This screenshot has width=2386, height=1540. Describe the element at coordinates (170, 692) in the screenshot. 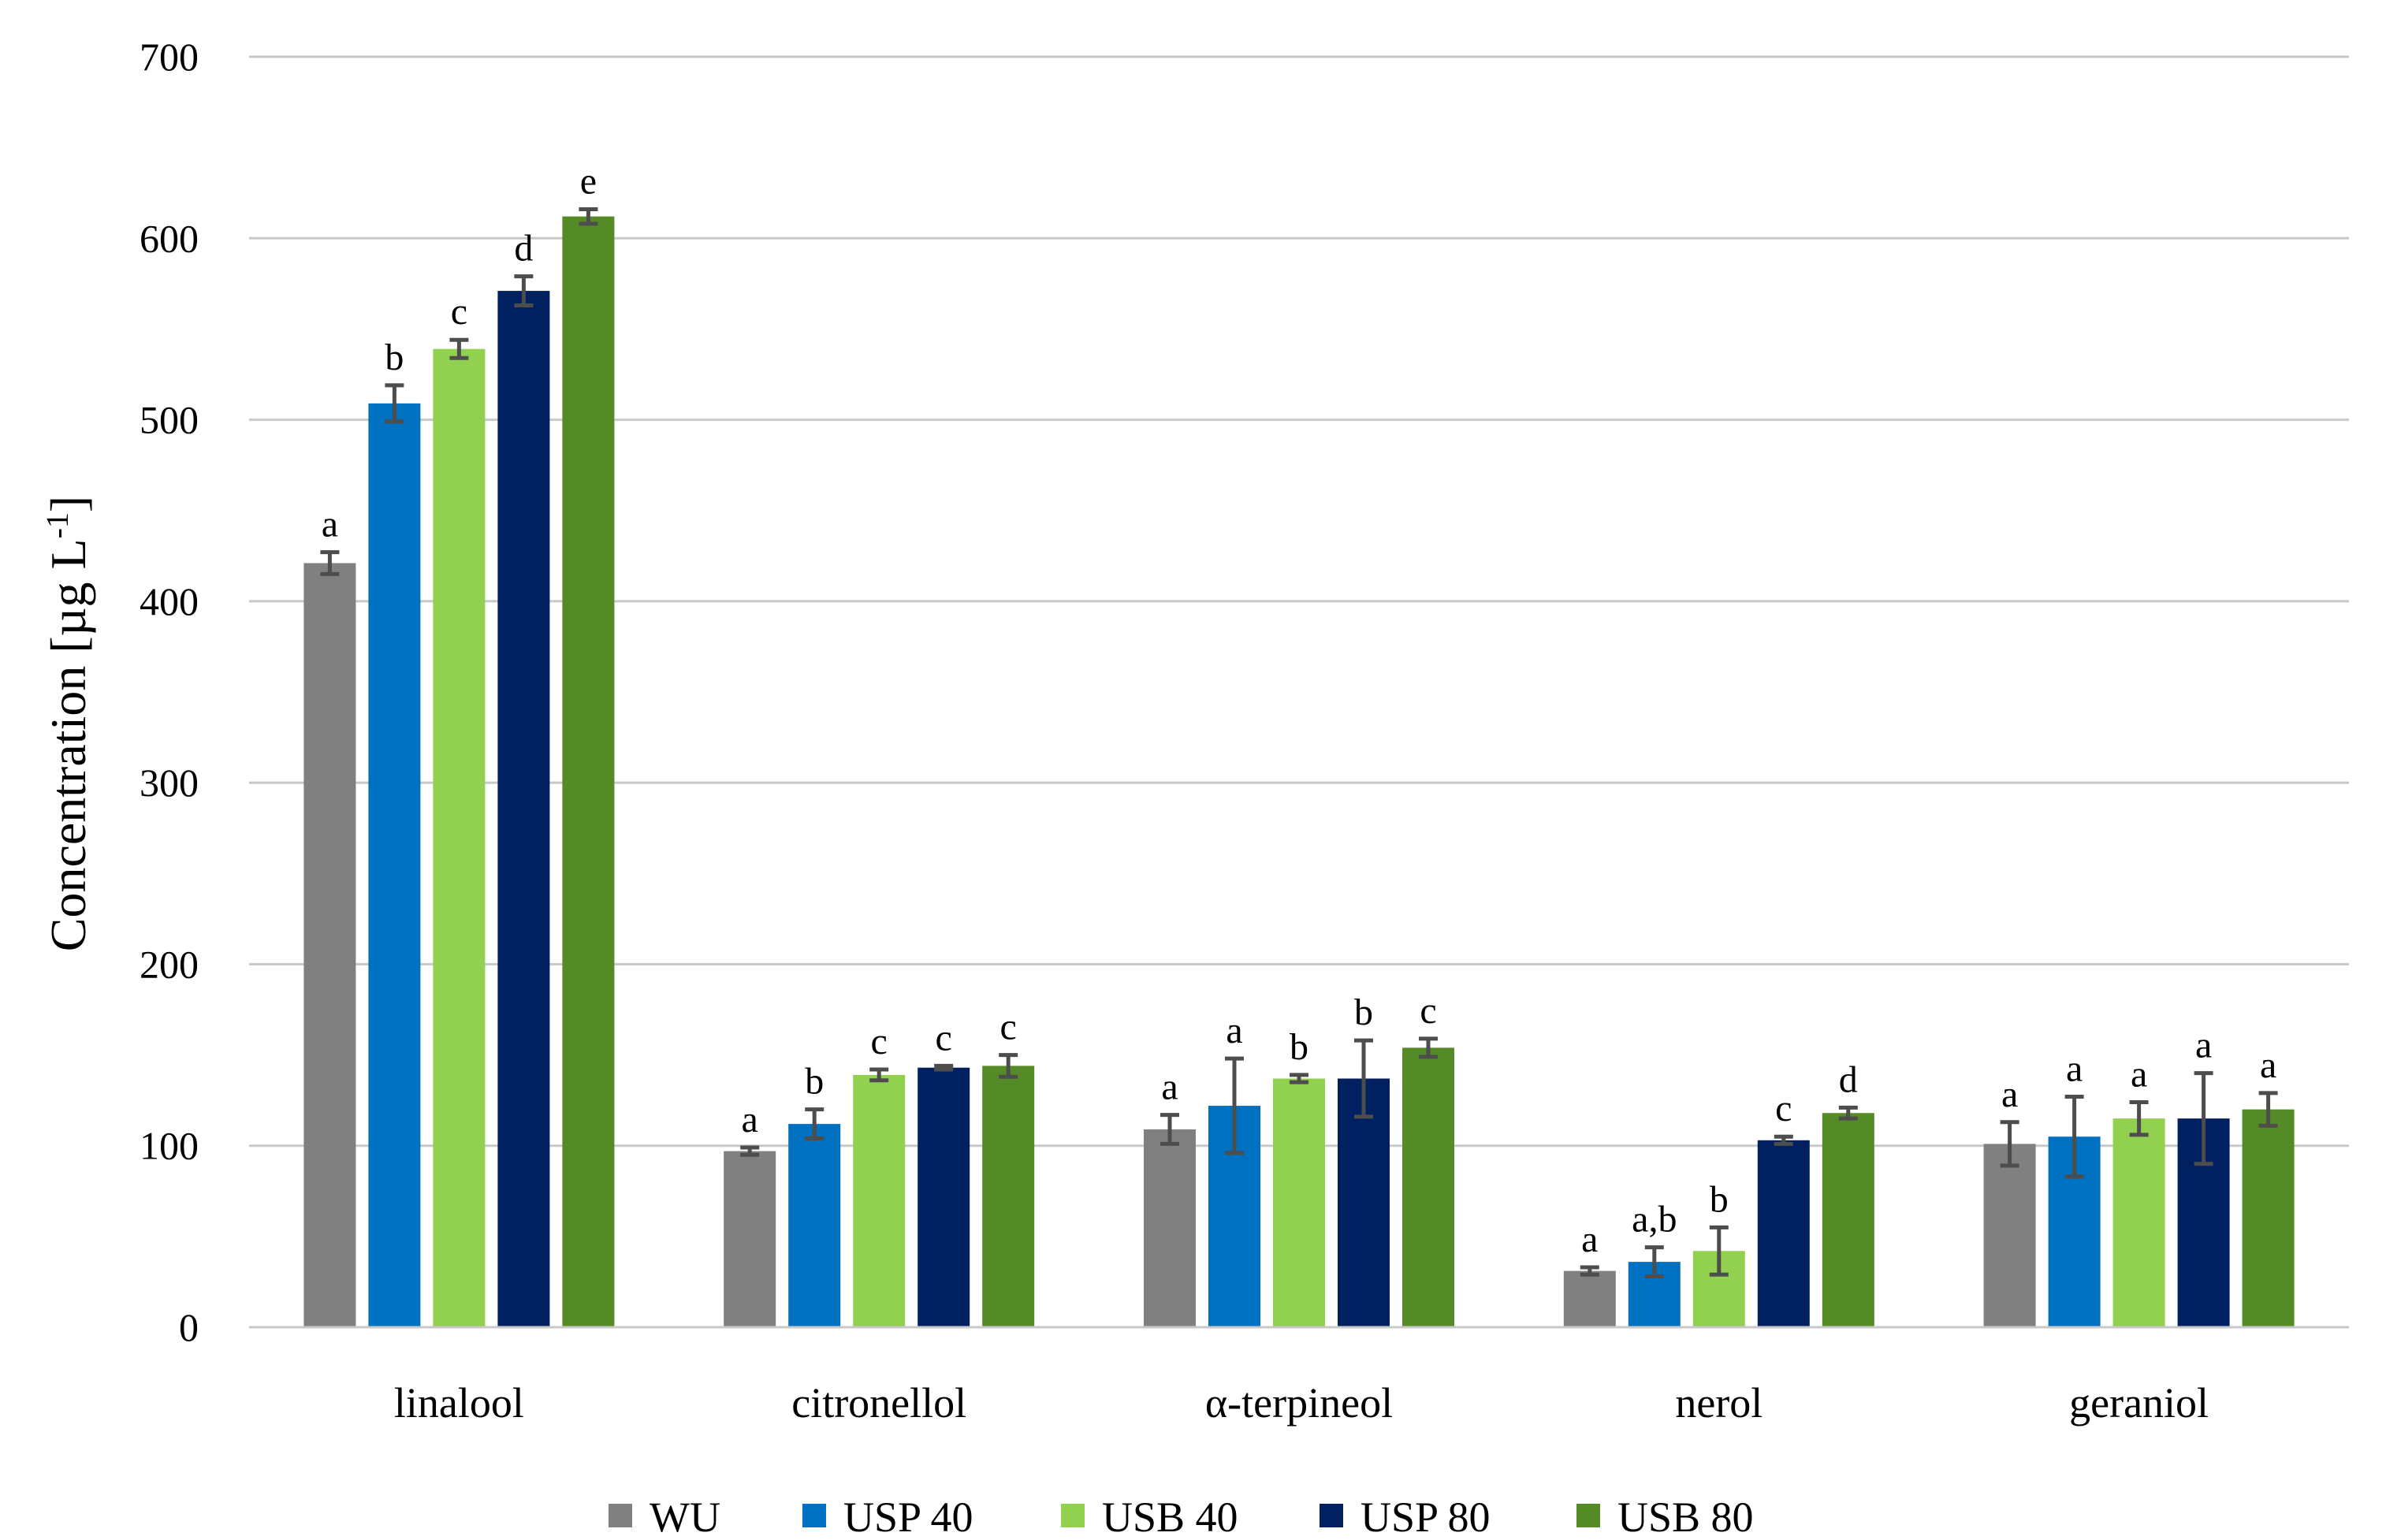

I see `y-axis-ticks: 0 100 200 300 400 500 600 700` at that location.